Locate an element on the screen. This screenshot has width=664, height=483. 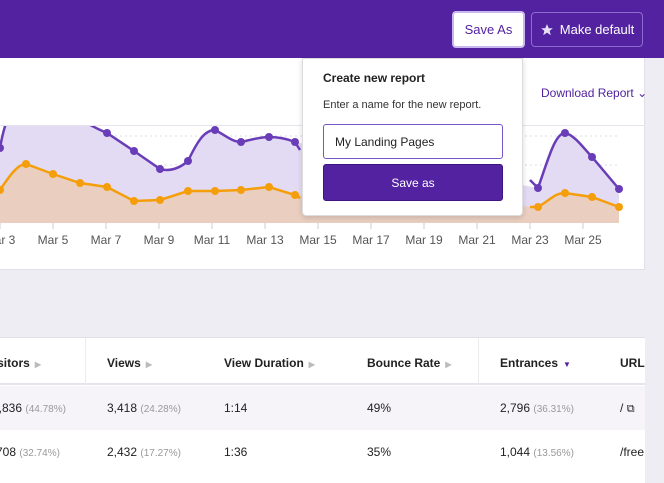
popup-title: Create new report is located at coordinates (374, 78).